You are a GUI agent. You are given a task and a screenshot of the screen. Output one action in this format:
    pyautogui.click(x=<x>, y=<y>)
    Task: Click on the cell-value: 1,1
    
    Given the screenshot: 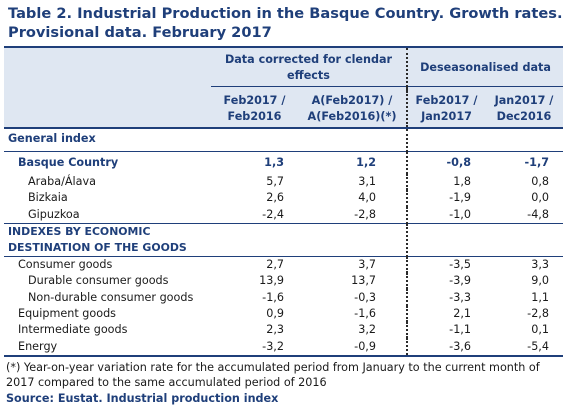 What is the action you would take?
    pyautogui.click(x=540, y=297)
    